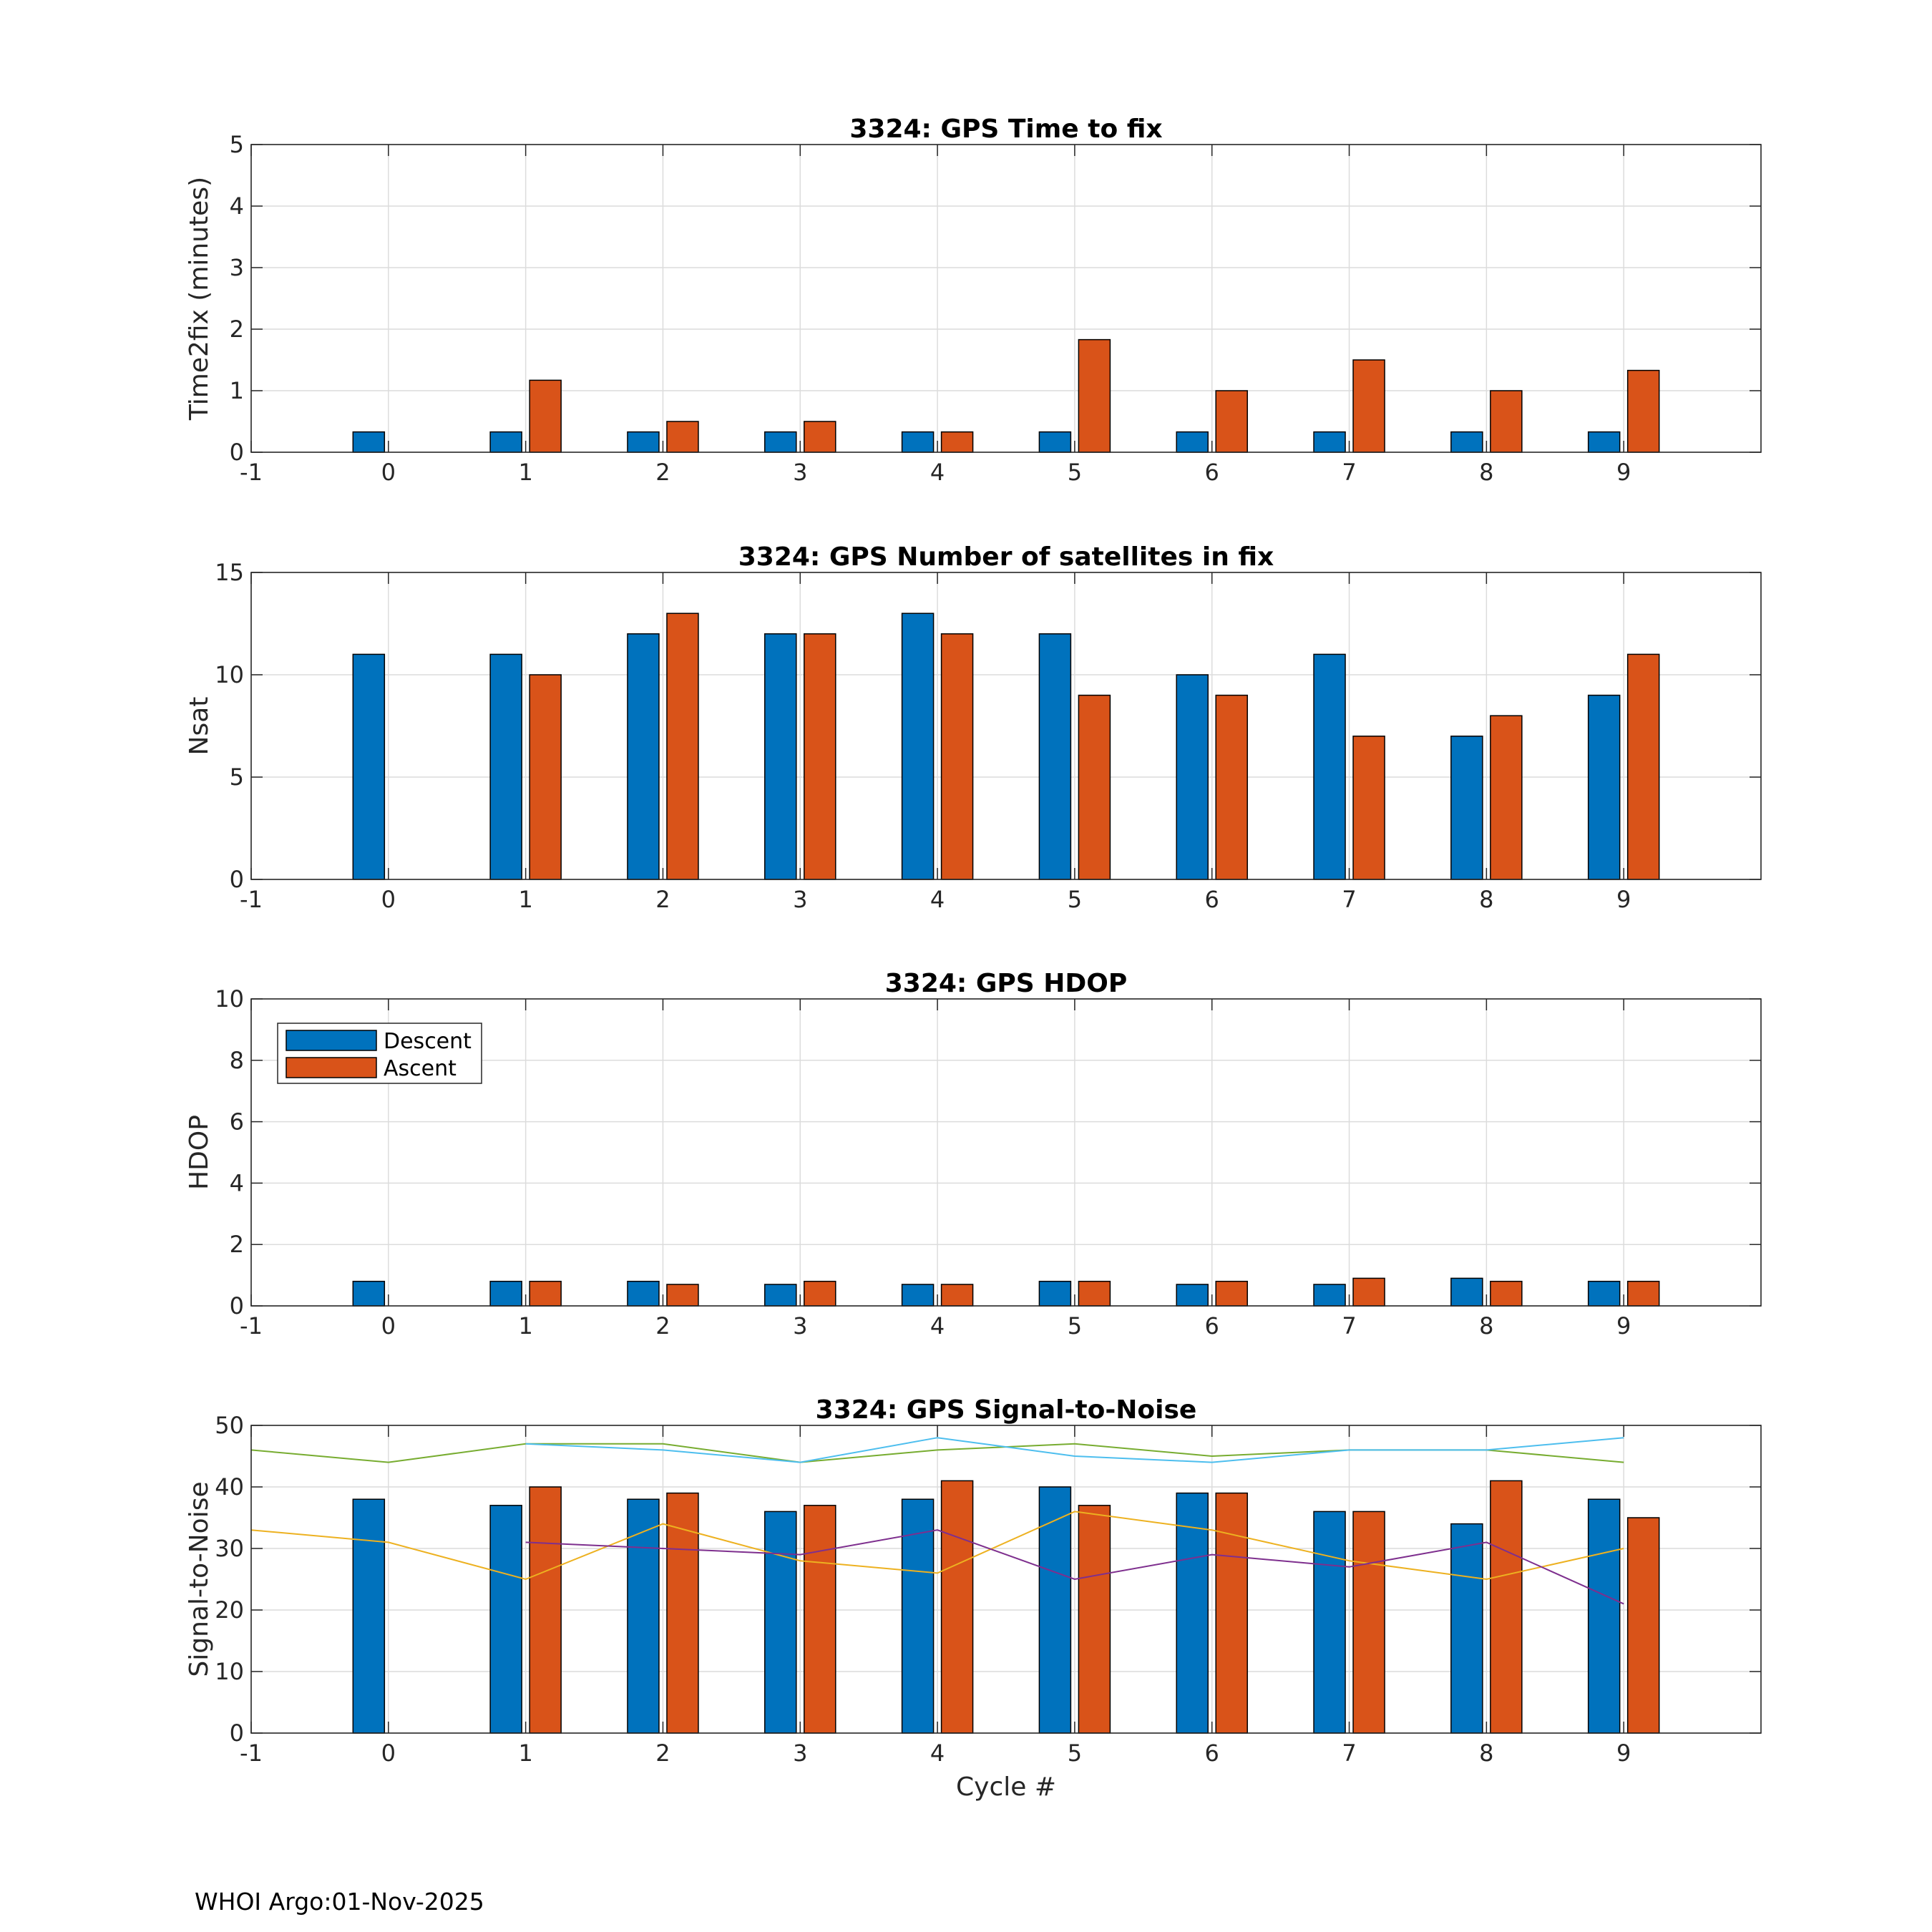 The image size is (1932, 1932). What do you see at coordinates (1005, 129) in the screenshot?
I see `chart-title: 3324: GPS Time to fix` at bounding box center [1005, 129].